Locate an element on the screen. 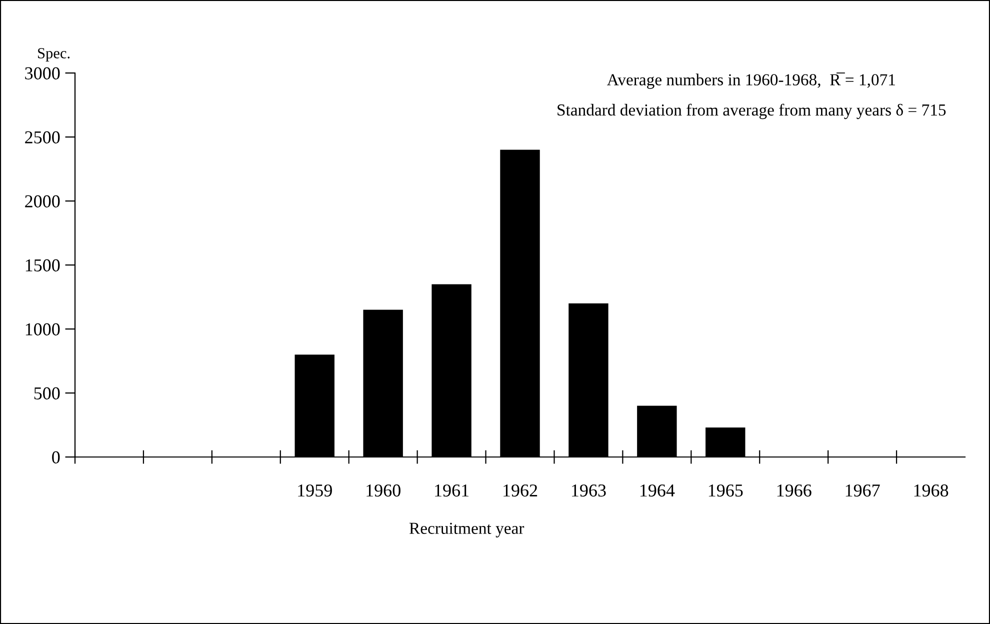 This screenshot has width=990, height=624. y-tick-label: 3000 is located at coordinates (42, 73).